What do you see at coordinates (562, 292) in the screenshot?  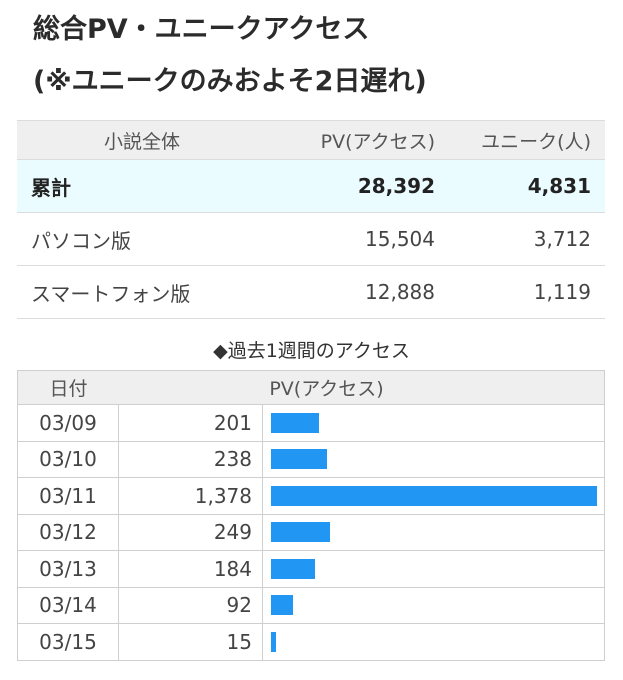 I see `row-unique: 1,119` at bounding box center [562, 292].